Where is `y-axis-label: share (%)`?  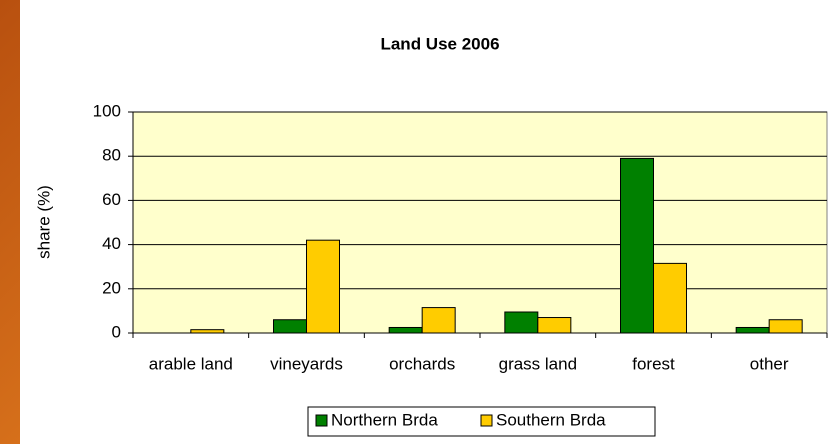
y-axis-label: share (%) is located at coordinates (43, 222).